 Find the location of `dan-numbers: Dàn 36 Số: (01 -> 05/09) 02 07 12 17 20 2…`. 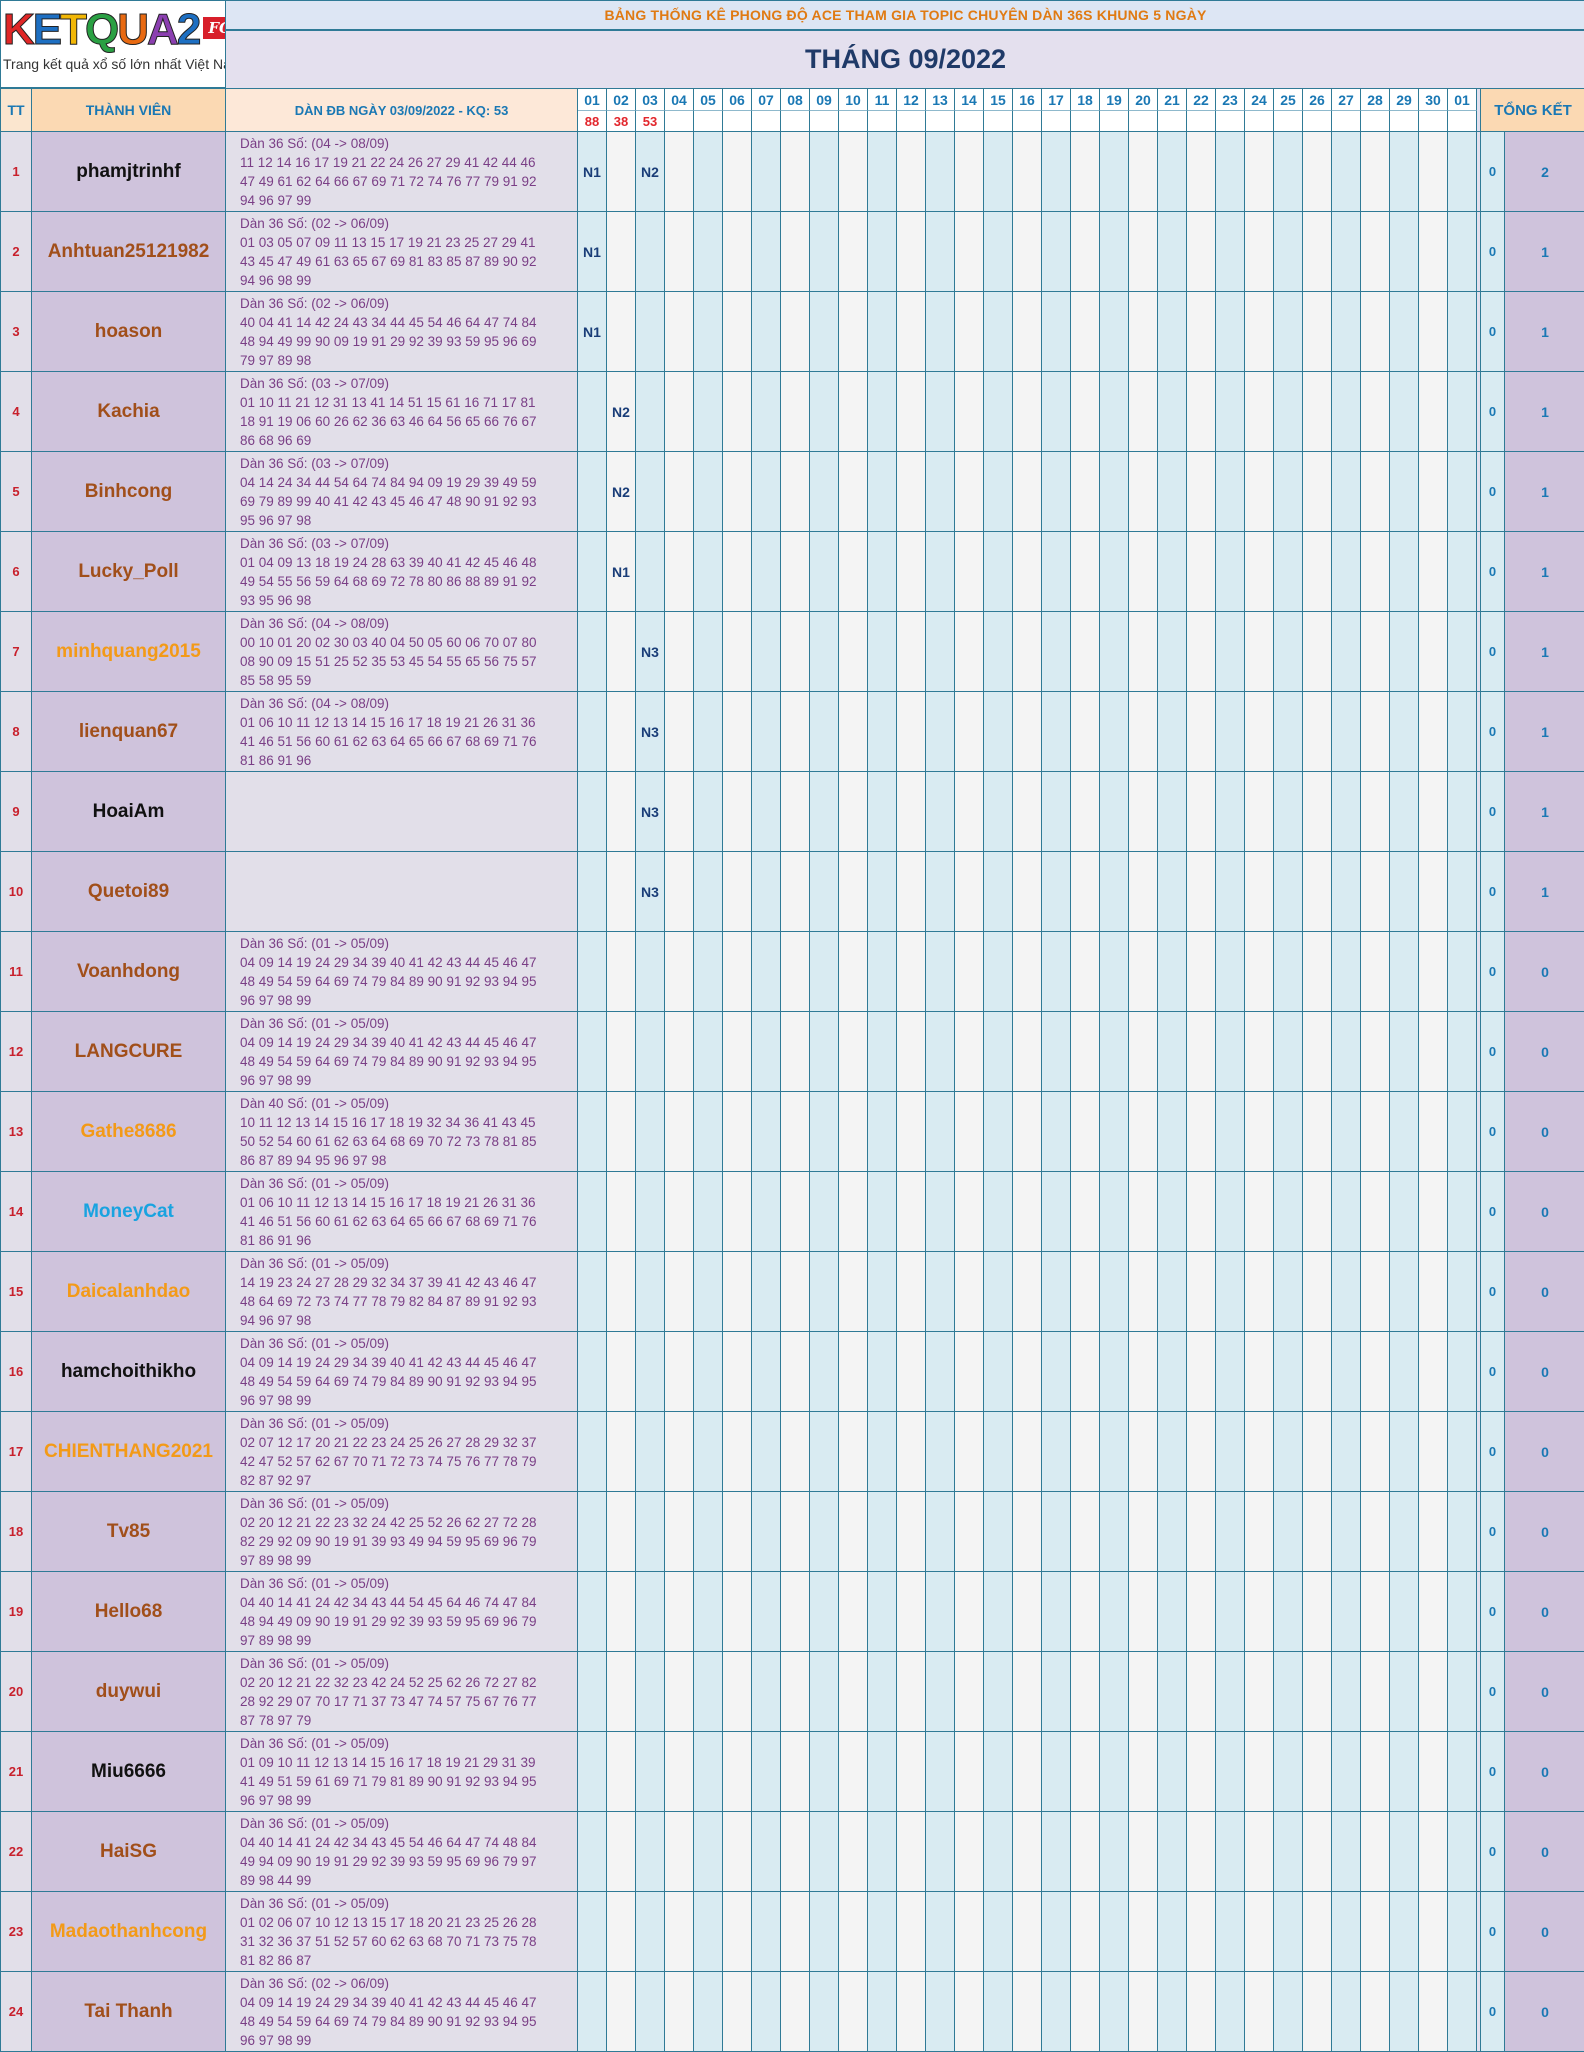

dan-numbers: Dàn 36 Số: (01 -> 05/09) 02 07 12 17 20 2… is located at coordinates (402, 1452).